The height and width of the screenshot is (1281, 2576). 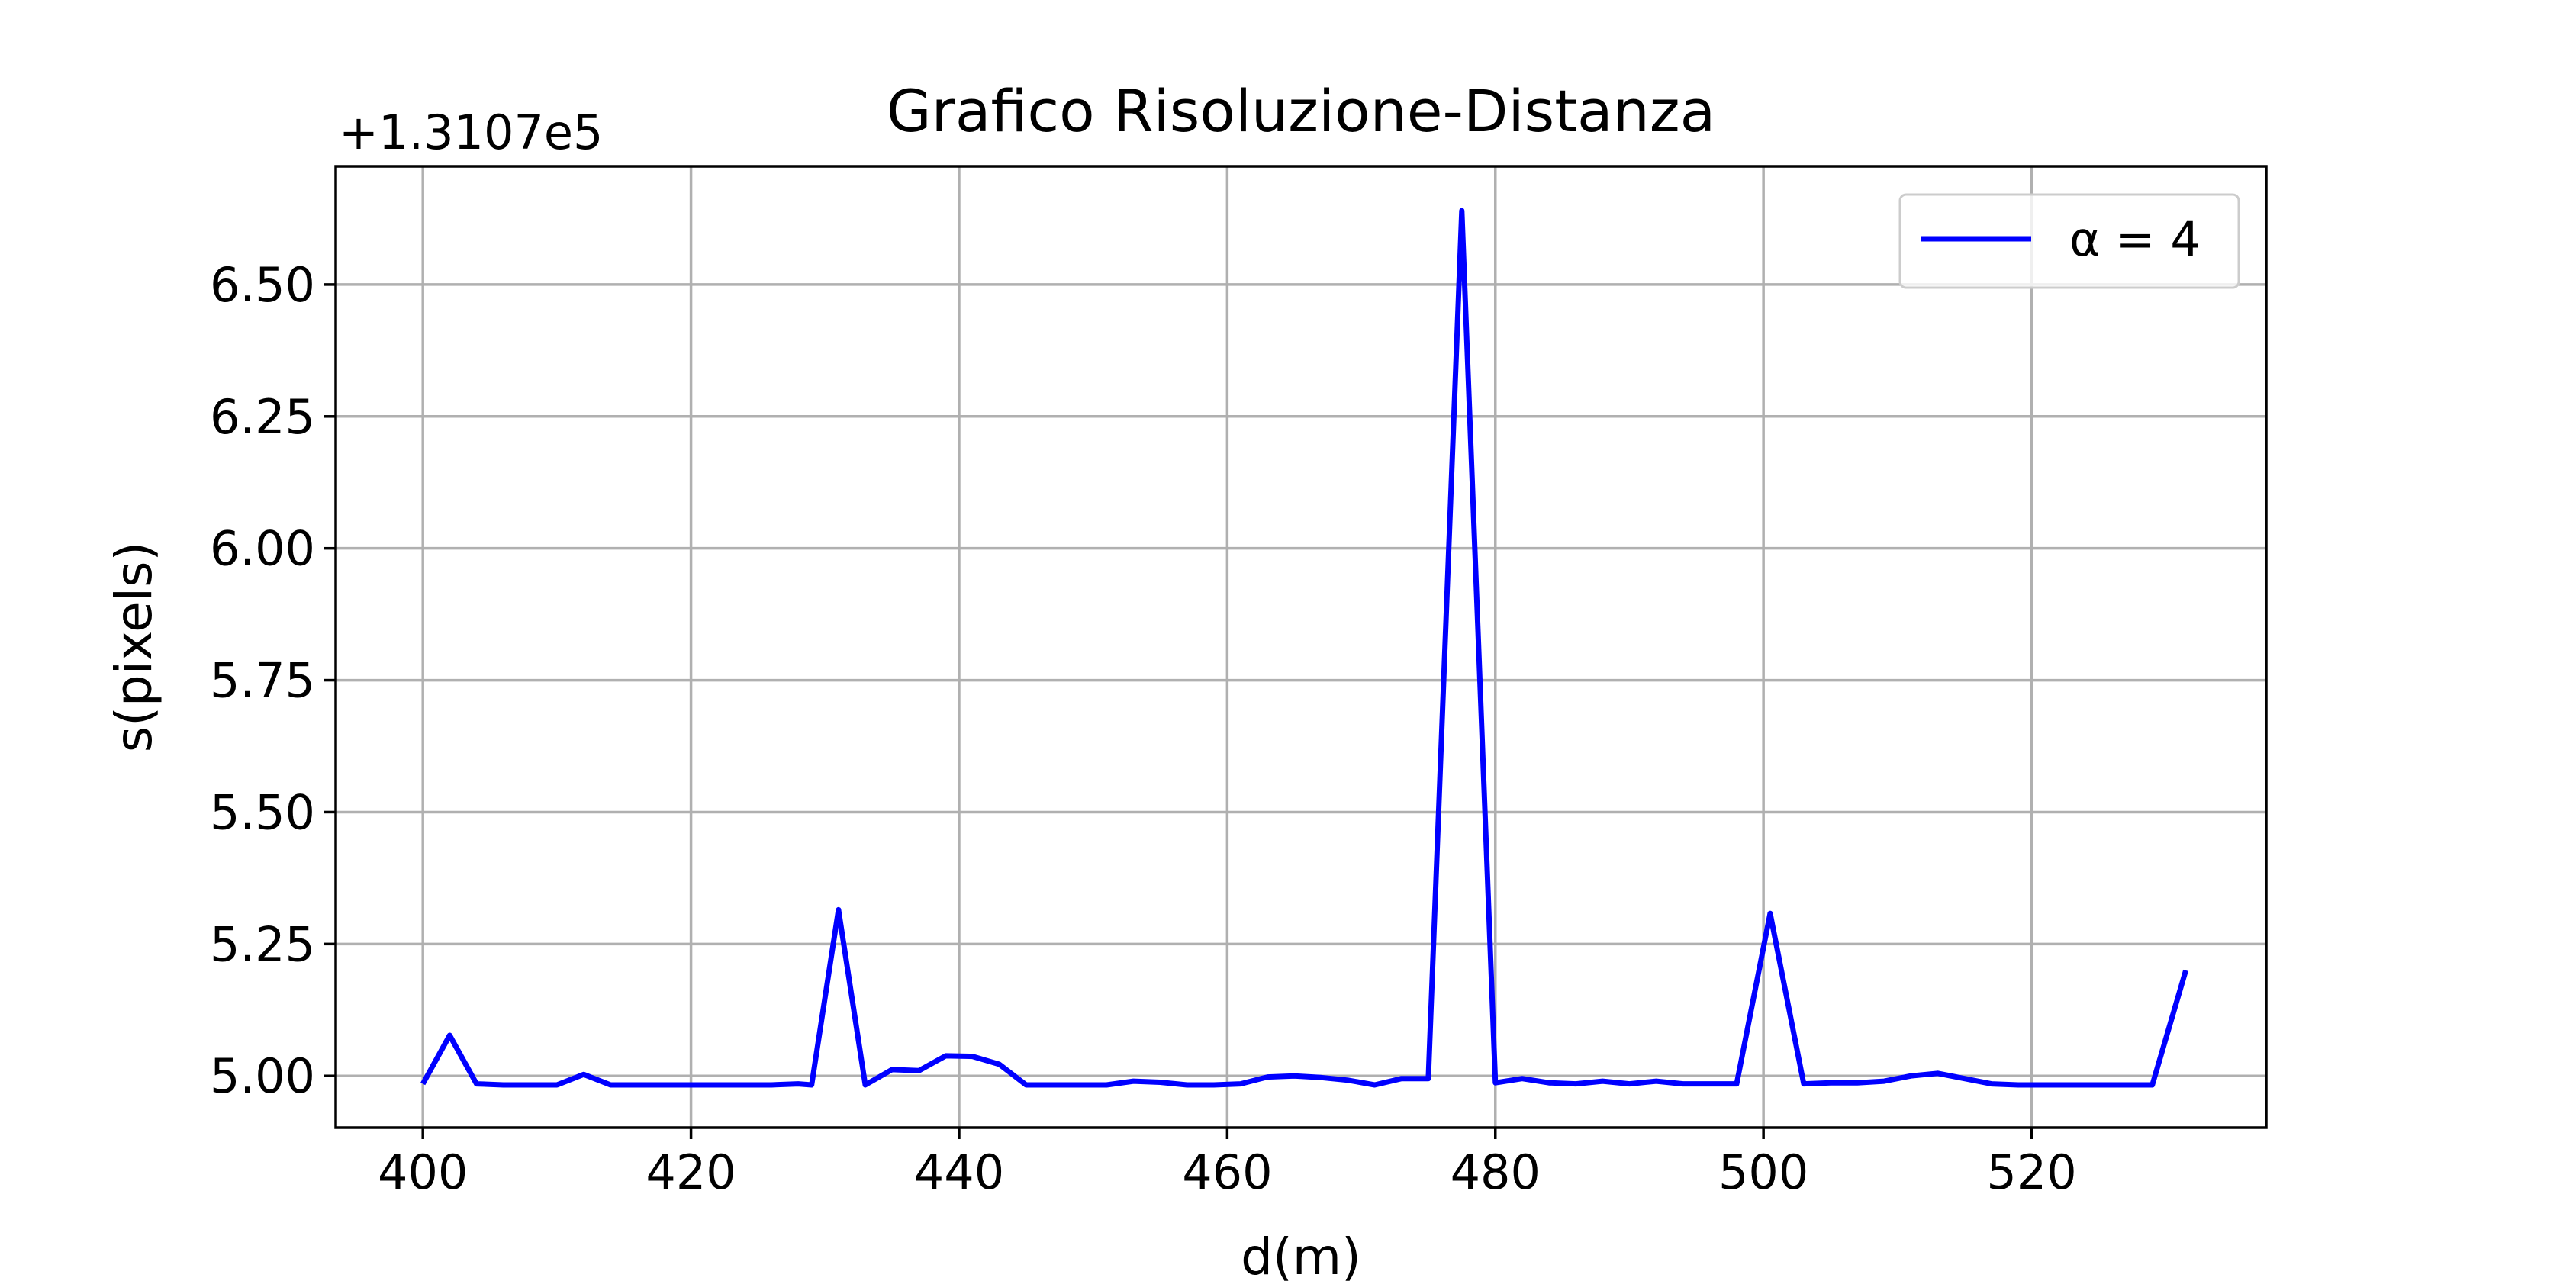 What do you see at coordinates (1763, 1172) in the screenshot?
I see `x-tick-label: 500` at bounding box center [1763, 1172].